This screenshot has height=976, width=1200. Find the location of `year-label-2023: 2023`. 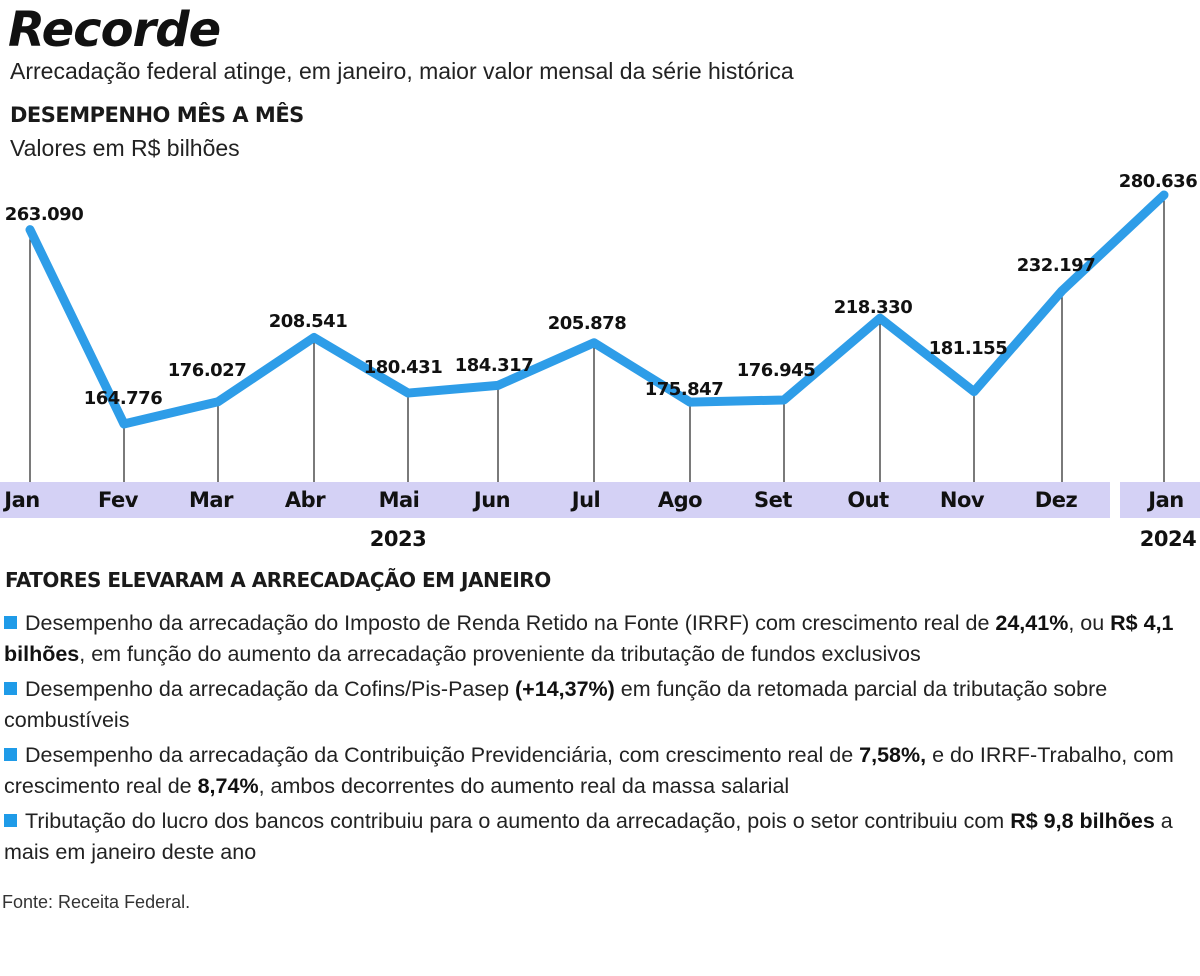

year-label-2023: 2023 is located at coordinates (398, 539).